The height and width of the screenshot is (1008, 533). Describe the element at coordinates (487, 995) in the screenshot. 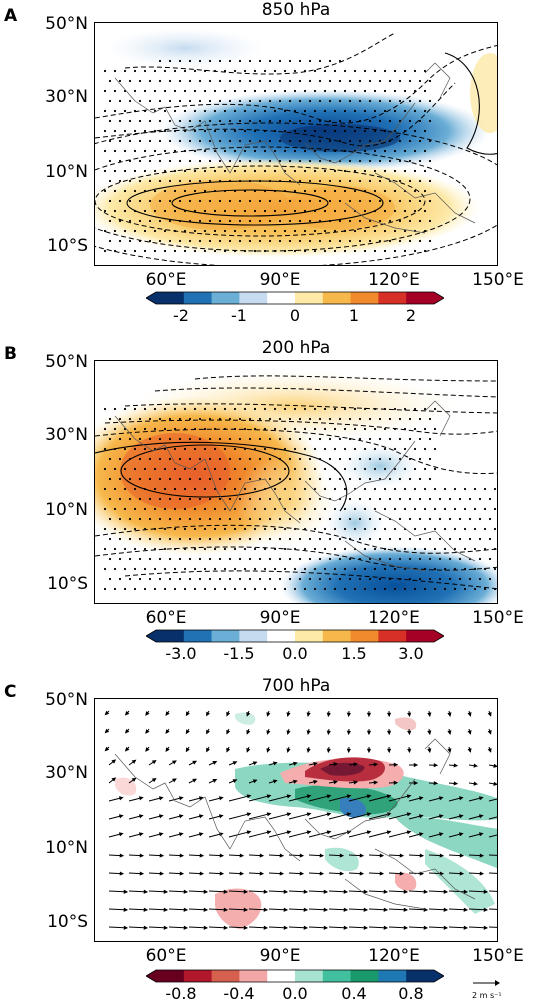

I see `reference-vector-label: 2 m s⁻¹` at that location.